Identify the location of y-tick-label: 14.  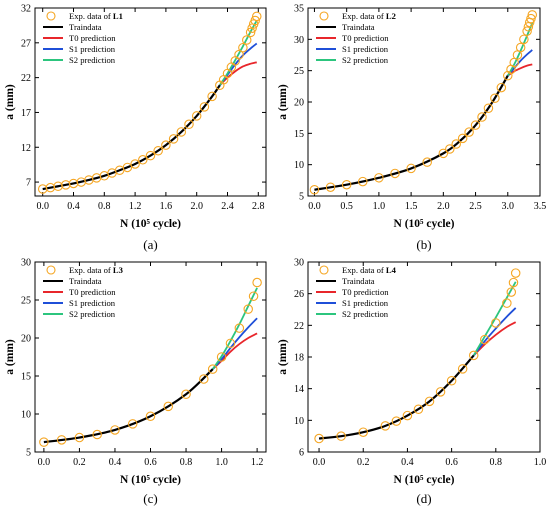
(299, 389).